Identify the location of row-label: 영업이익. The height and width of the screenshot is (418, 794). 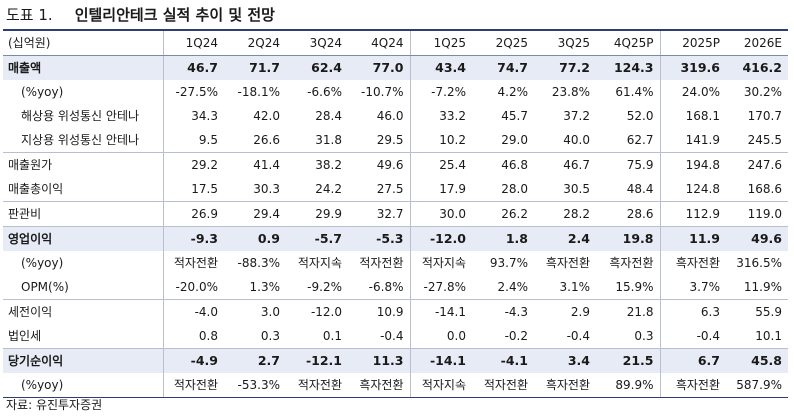
(83, 238).